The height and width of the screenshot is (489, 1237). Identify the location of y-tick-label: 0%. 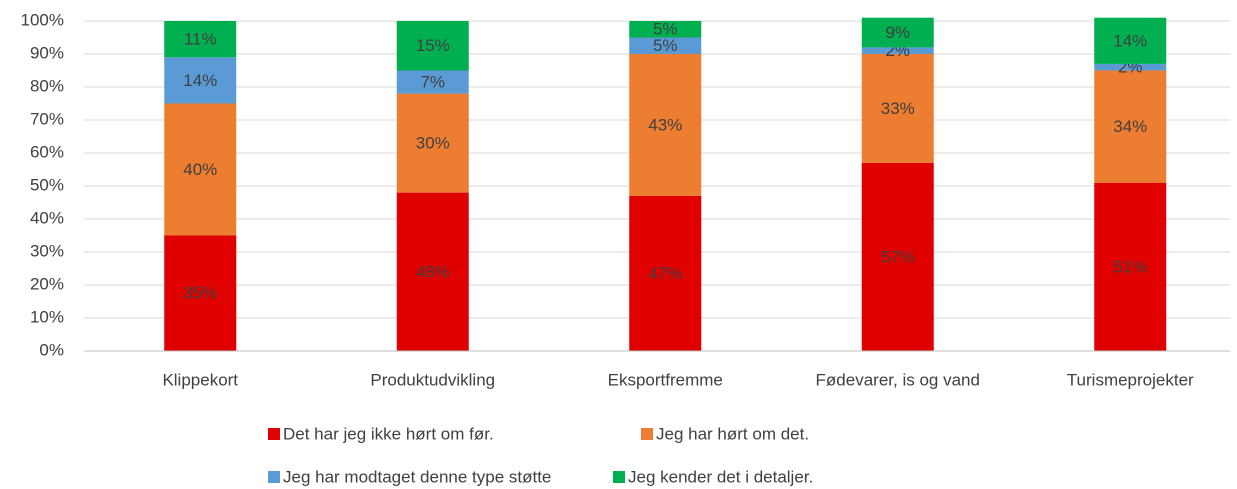
(51, 349).